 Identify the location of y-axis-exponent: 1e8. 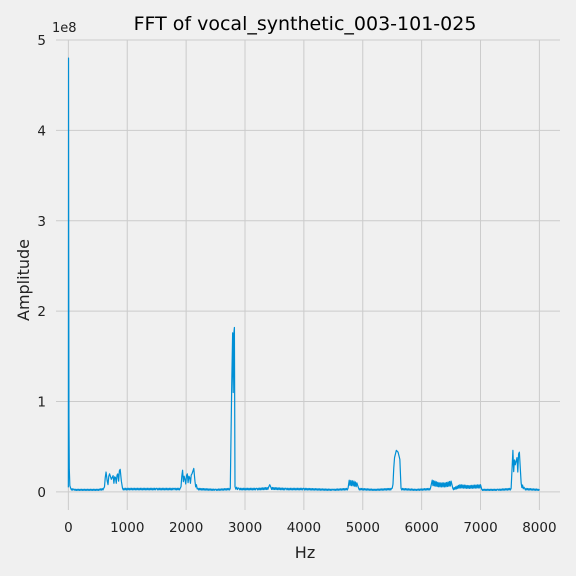
(64, 28).